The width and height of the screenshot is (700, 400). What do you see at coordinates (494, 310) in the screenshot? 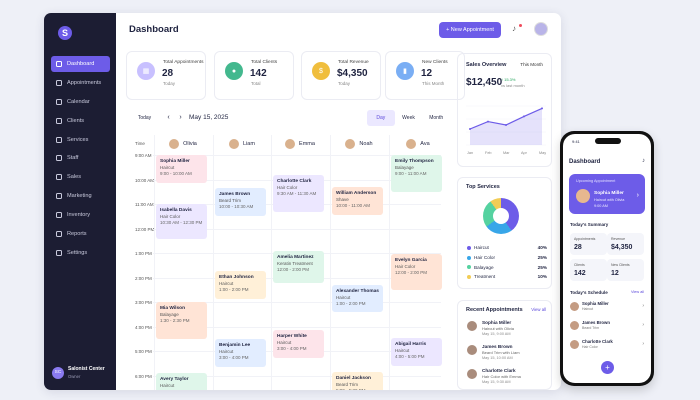
I see `recent-appointments-title: Recent Appointments` at bounding box center [494, 310].